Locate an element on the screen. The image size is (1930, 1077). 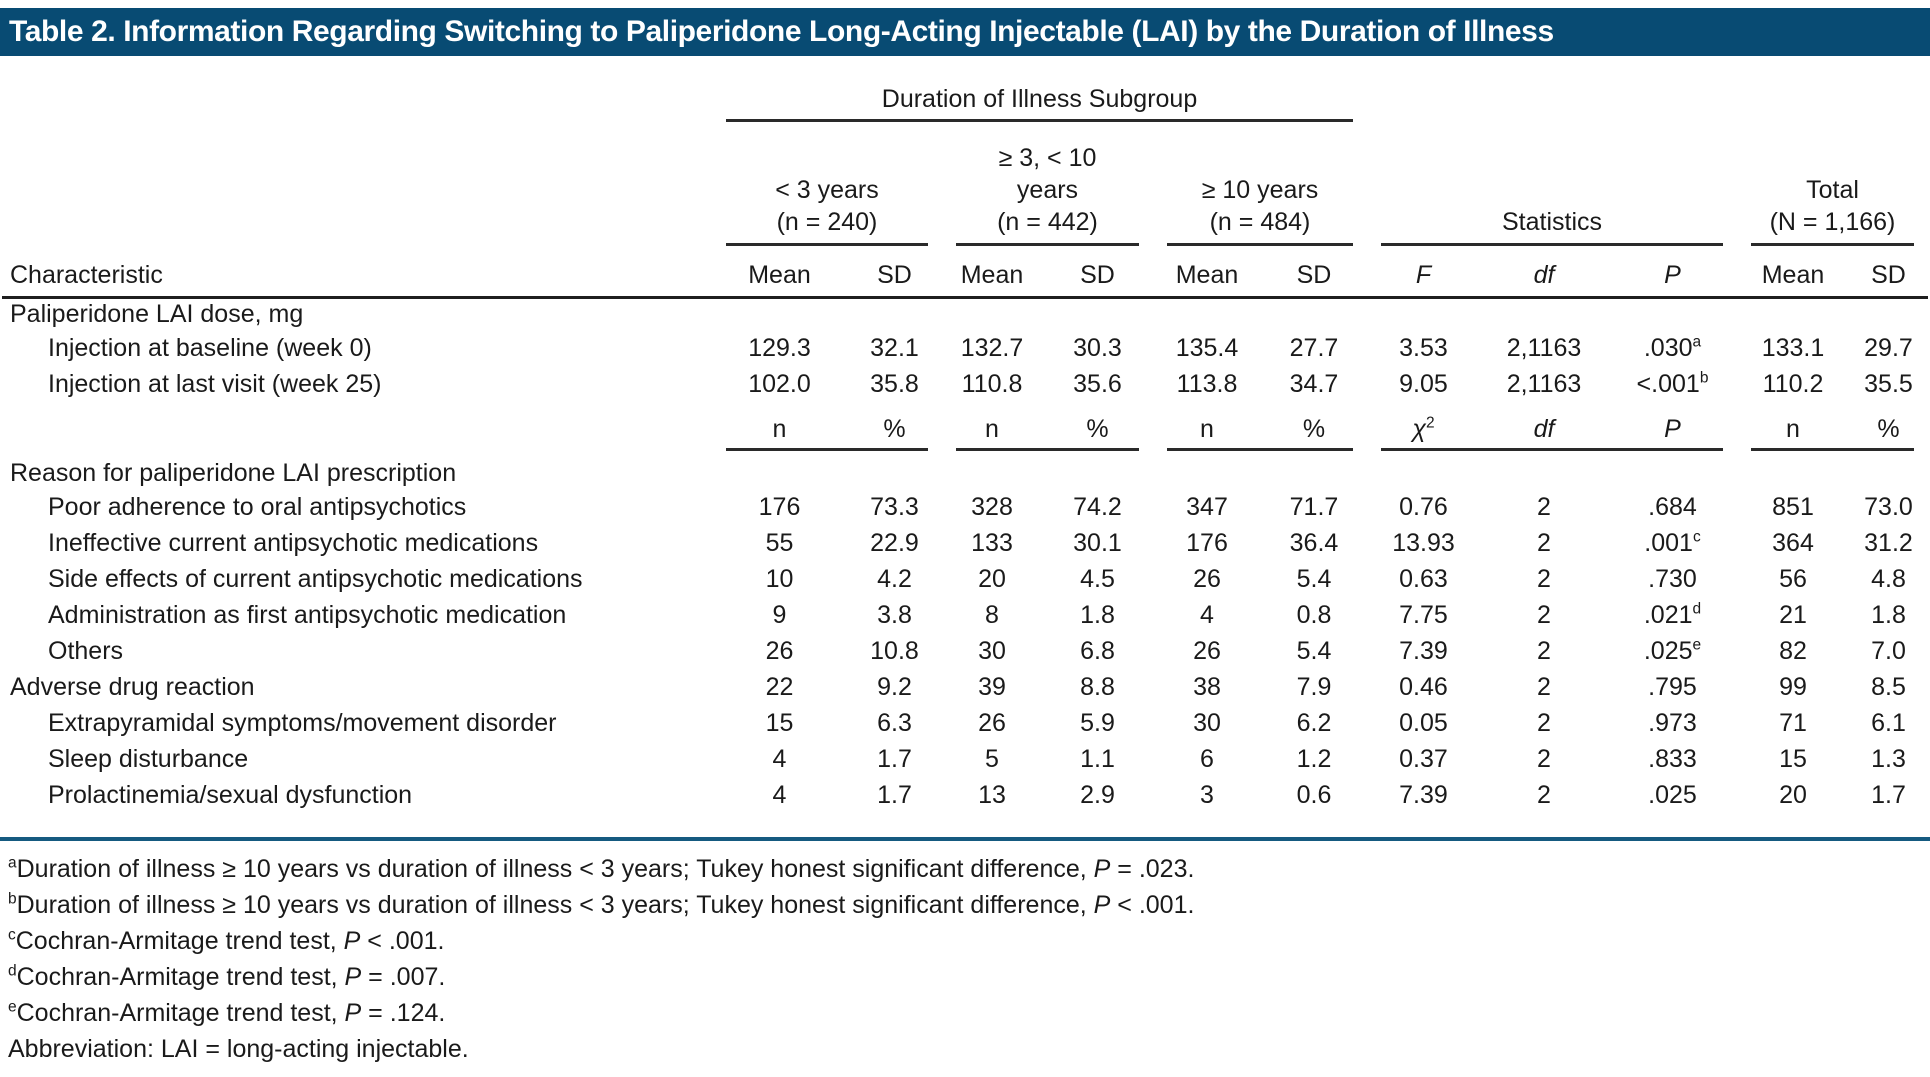
cell: 2.9 is located at coordinates (1097, 794).